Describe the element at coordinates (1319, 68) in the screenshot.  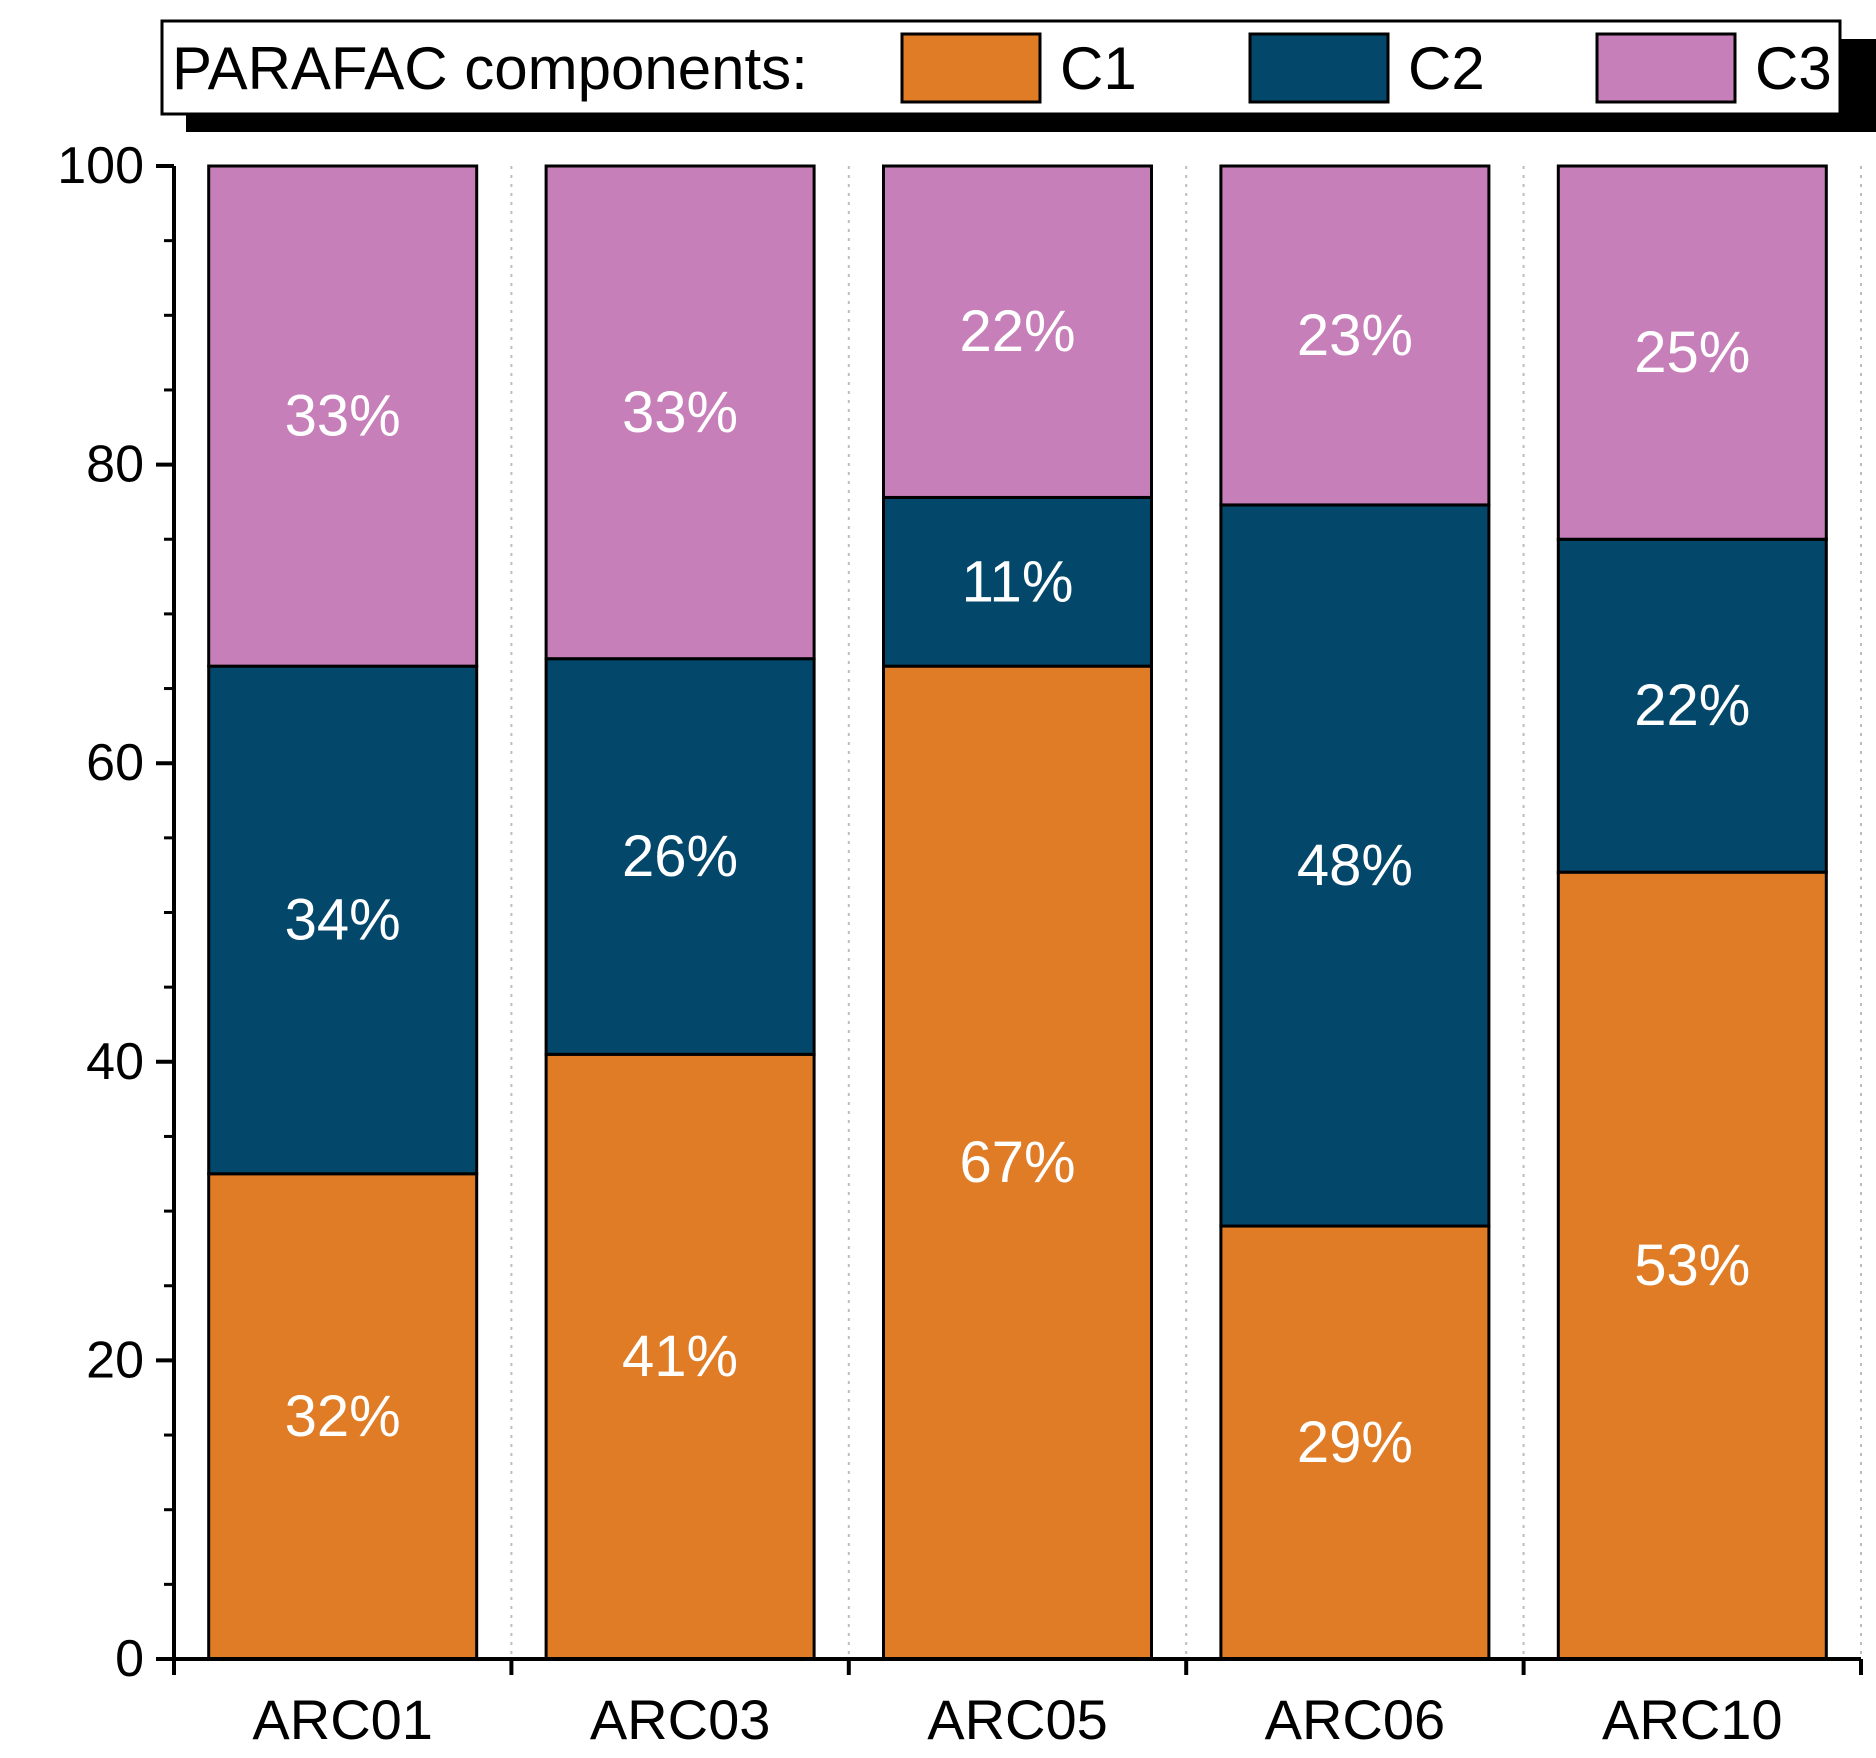
I see `legend-swatch-c2` at that location.